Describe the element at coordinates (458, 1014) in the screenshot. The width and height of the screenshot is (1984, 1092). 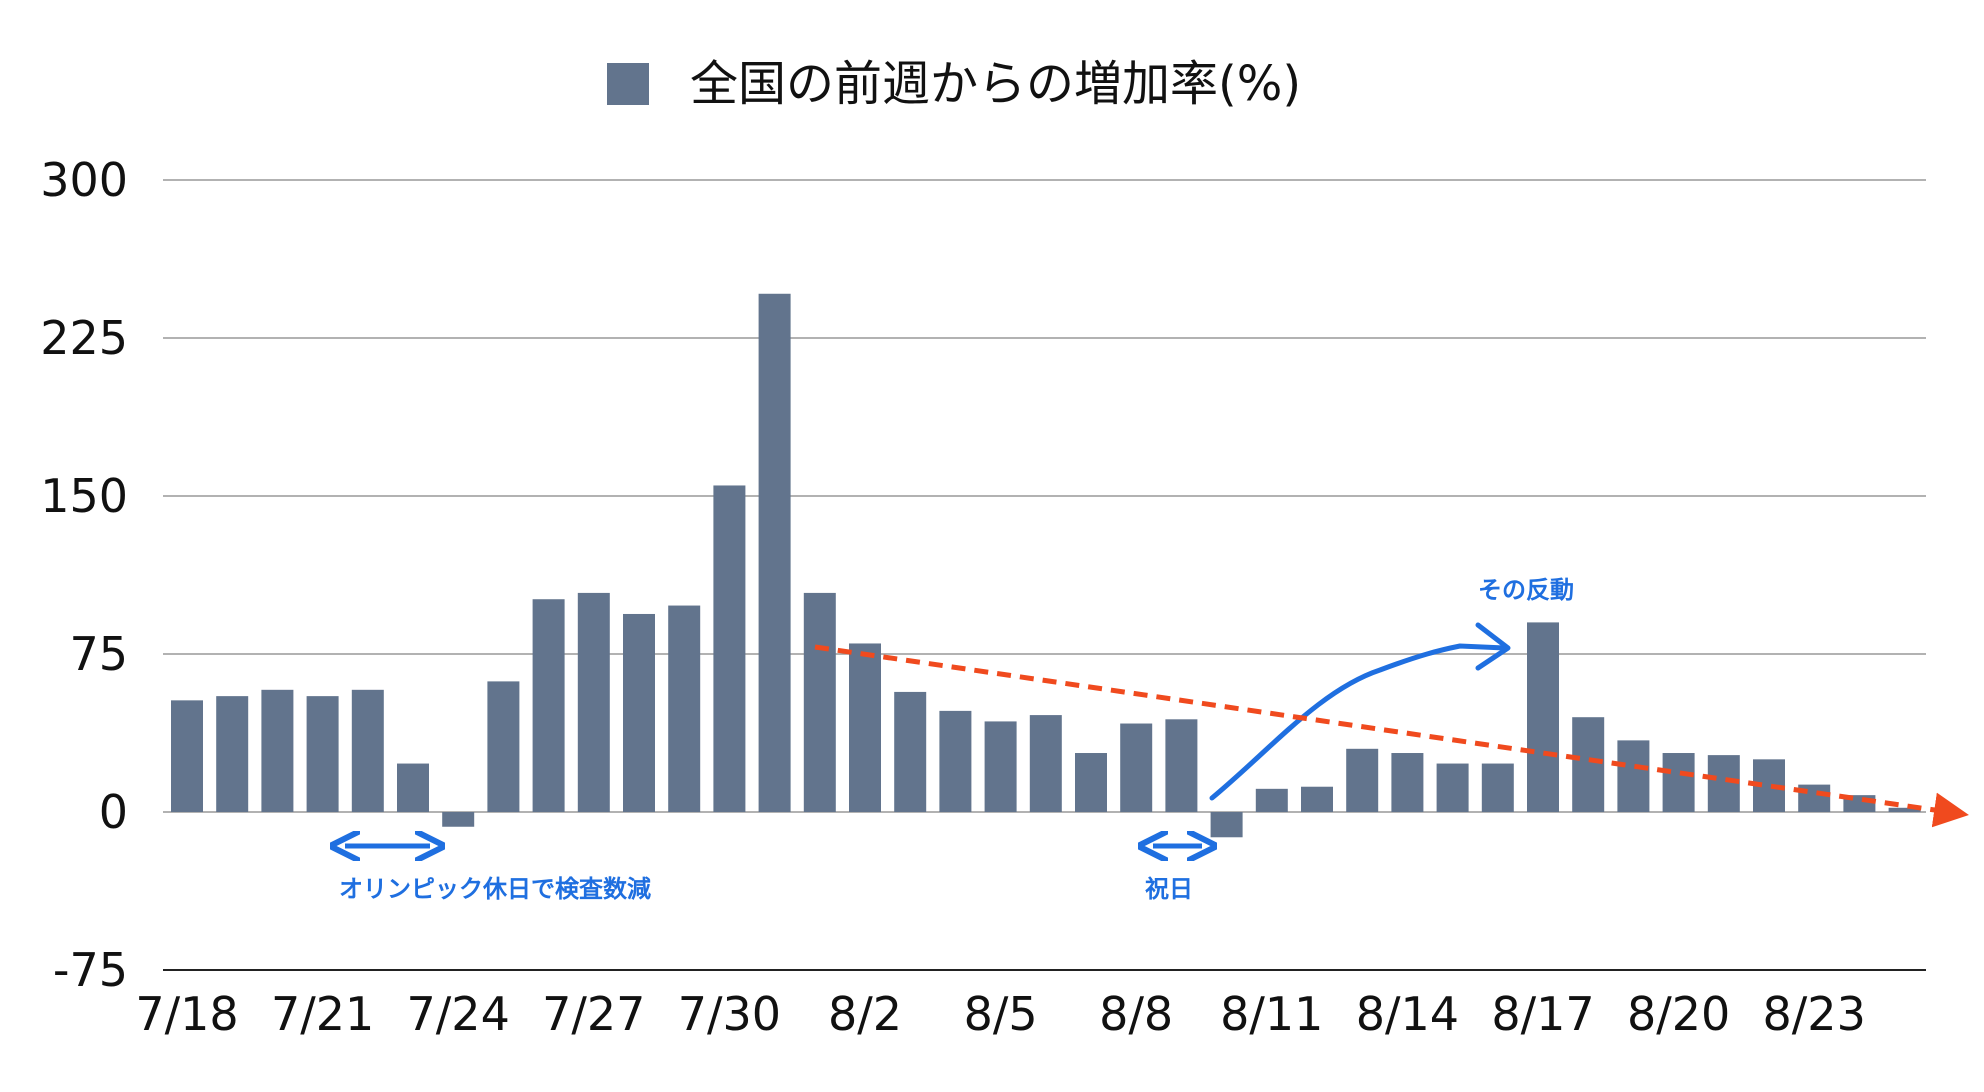
I see `x-tick-label: 7/24` at that location.